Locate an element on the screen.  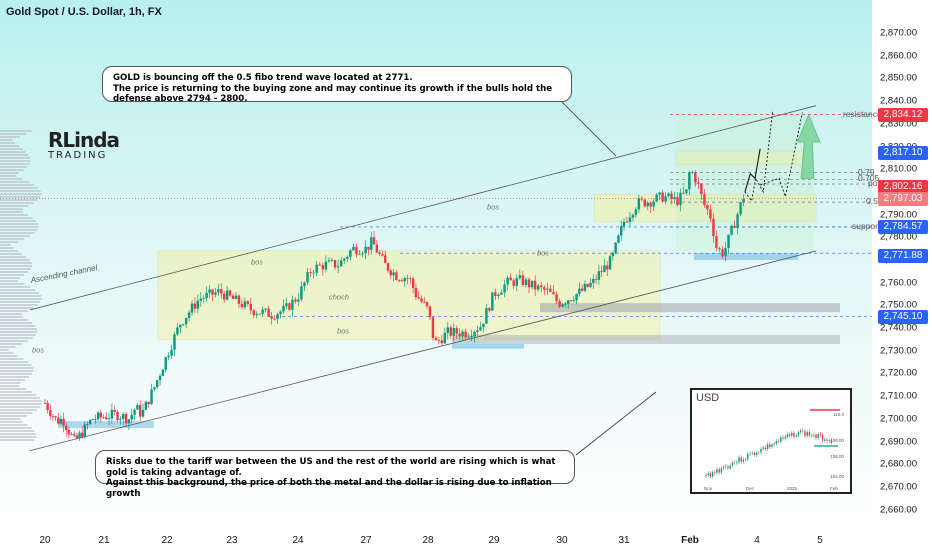
x-tick-label: 30 is located at coordinates (562, 540).